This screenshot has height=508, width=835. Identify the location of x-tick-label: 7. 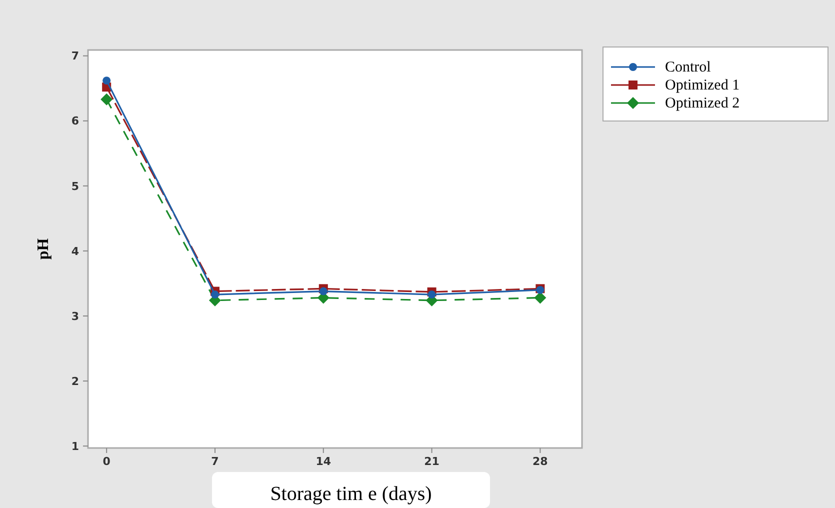
(215, 461).